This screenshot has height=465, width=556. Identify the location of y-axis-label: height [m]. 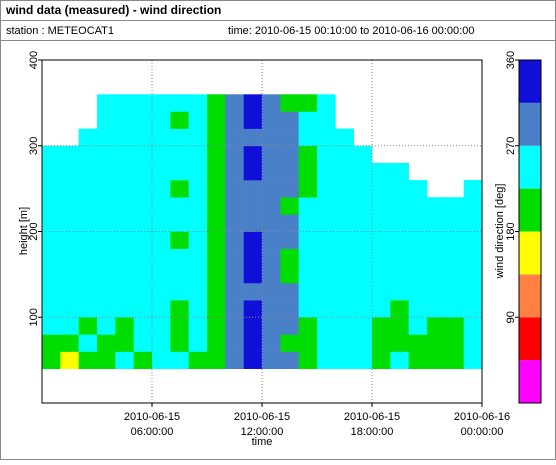
(24, 231).